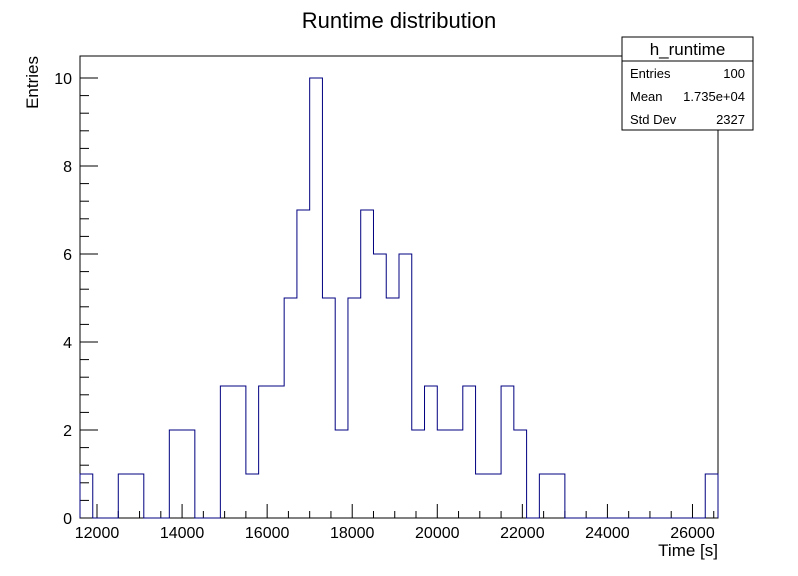  Describe the element at coordinates (67, 255) in the screenshot. I see `y-tick-label: 6` at that location.